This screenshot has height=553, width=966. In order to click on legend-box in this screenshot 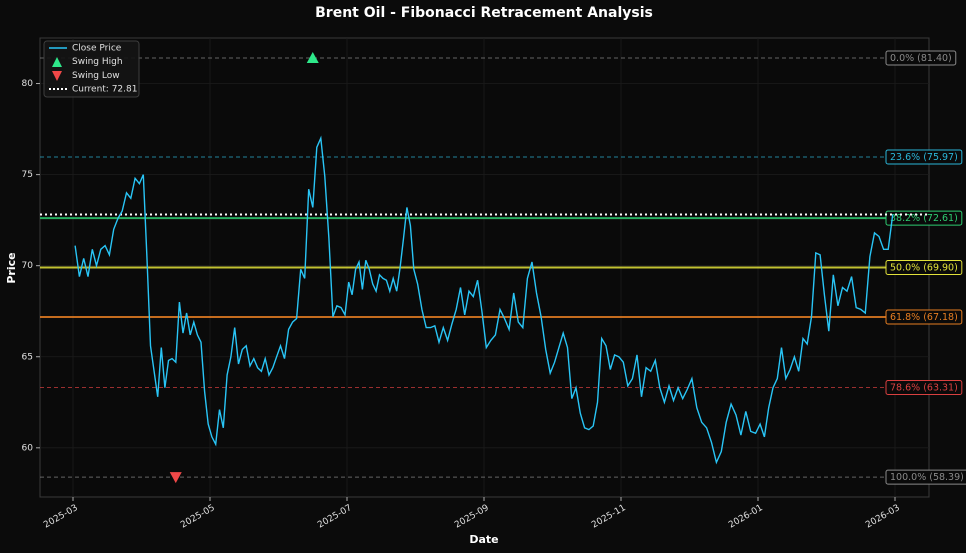, I will do `click(91, 69)`.